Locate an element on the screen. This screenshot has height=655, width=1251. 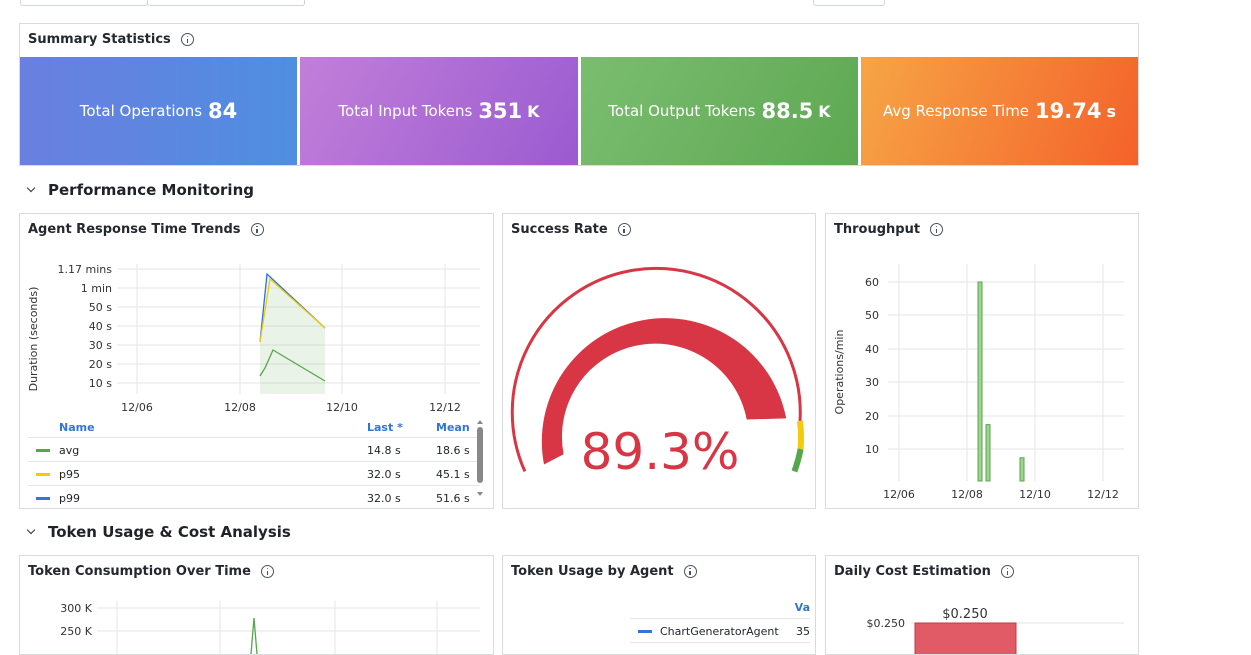
success-rate-value: 89.3% is located at coordinates (660, 452).